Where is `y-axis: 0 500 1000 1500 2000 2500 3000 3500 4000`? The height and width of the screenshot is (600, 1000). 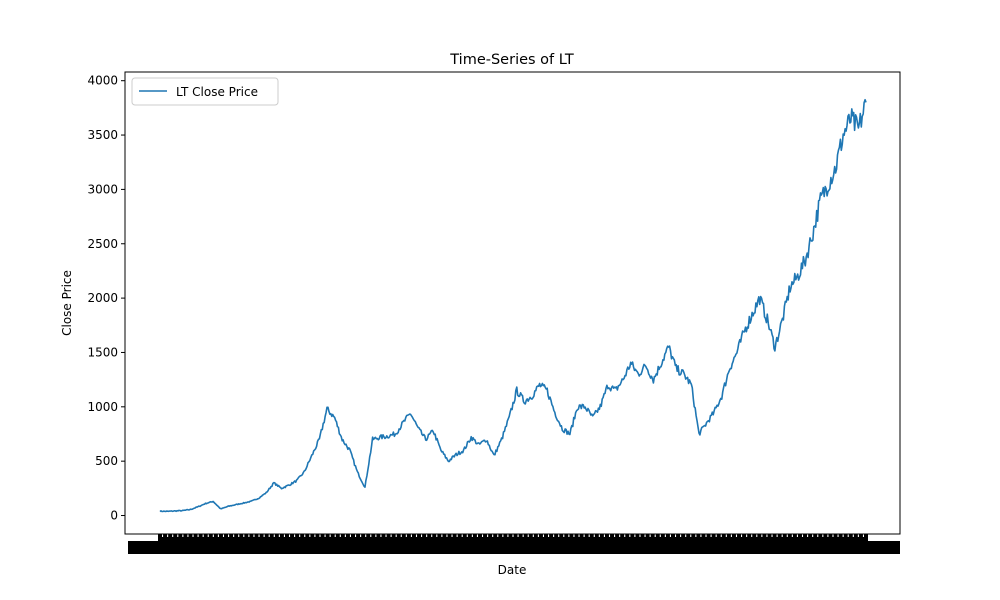
y-axis: 0 500 1000 1500 2000 2500 3000 3500 4000 is located at coordinates (106, 298).